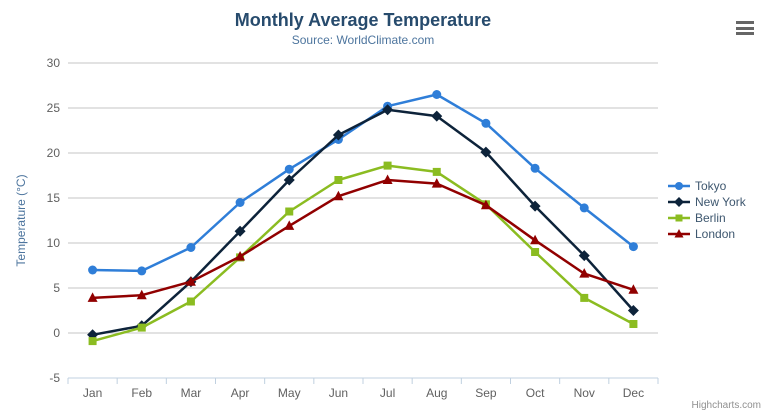 The height and width of the screenshot is (416, 769). What do you see at coordinates (633, 393) in the screenshot?
I see `x-axis-label: Dec` at bounding box center [633, 393].